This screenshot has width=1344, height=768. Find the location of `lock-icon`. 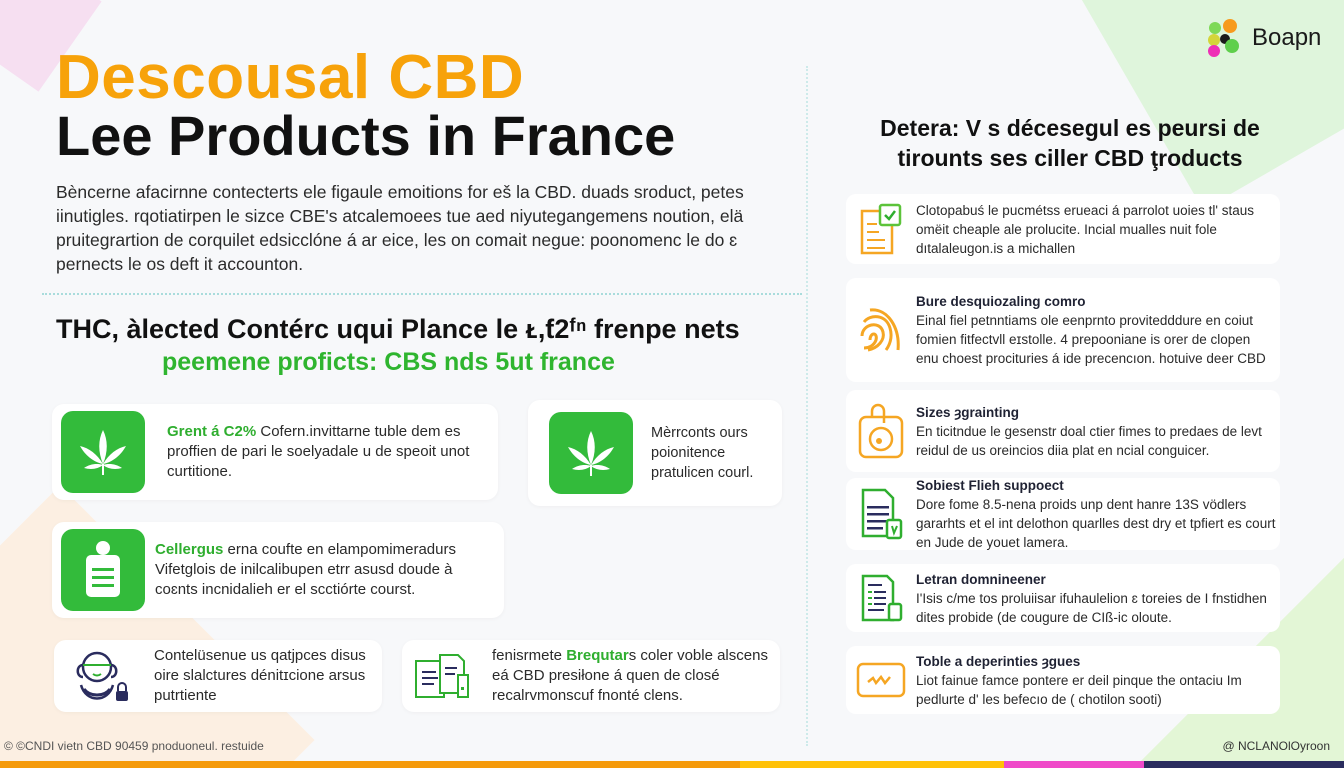

lock-icon is located at coordinates (881, 431).